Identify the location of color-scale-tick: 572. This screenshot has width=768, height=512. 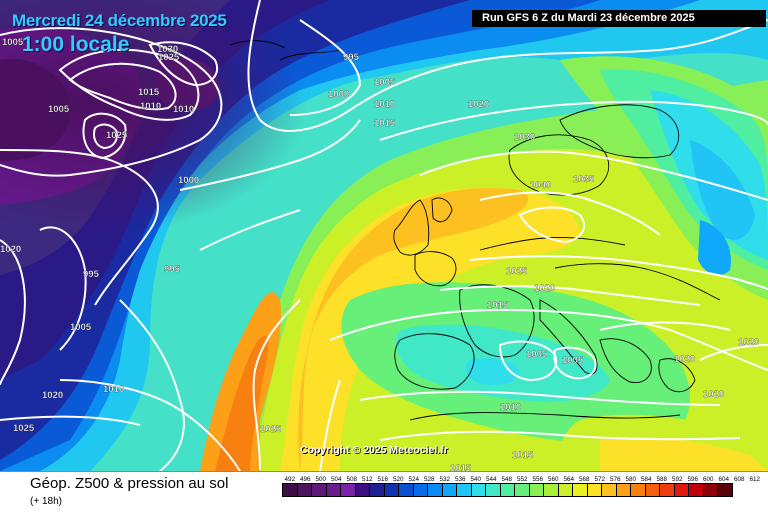
(599, 479).